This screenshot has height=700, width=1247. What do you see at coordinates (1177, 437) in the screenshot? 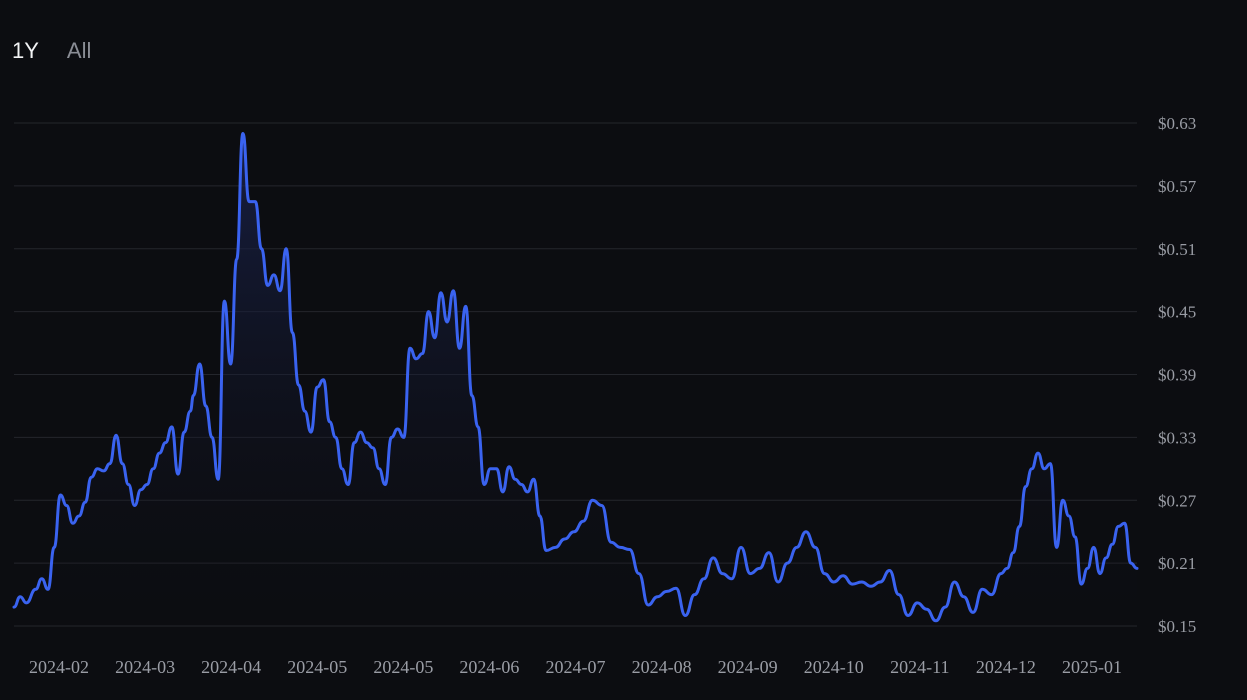
I see `y-tick-label: $0.33` at bounding box center [1177, 437].